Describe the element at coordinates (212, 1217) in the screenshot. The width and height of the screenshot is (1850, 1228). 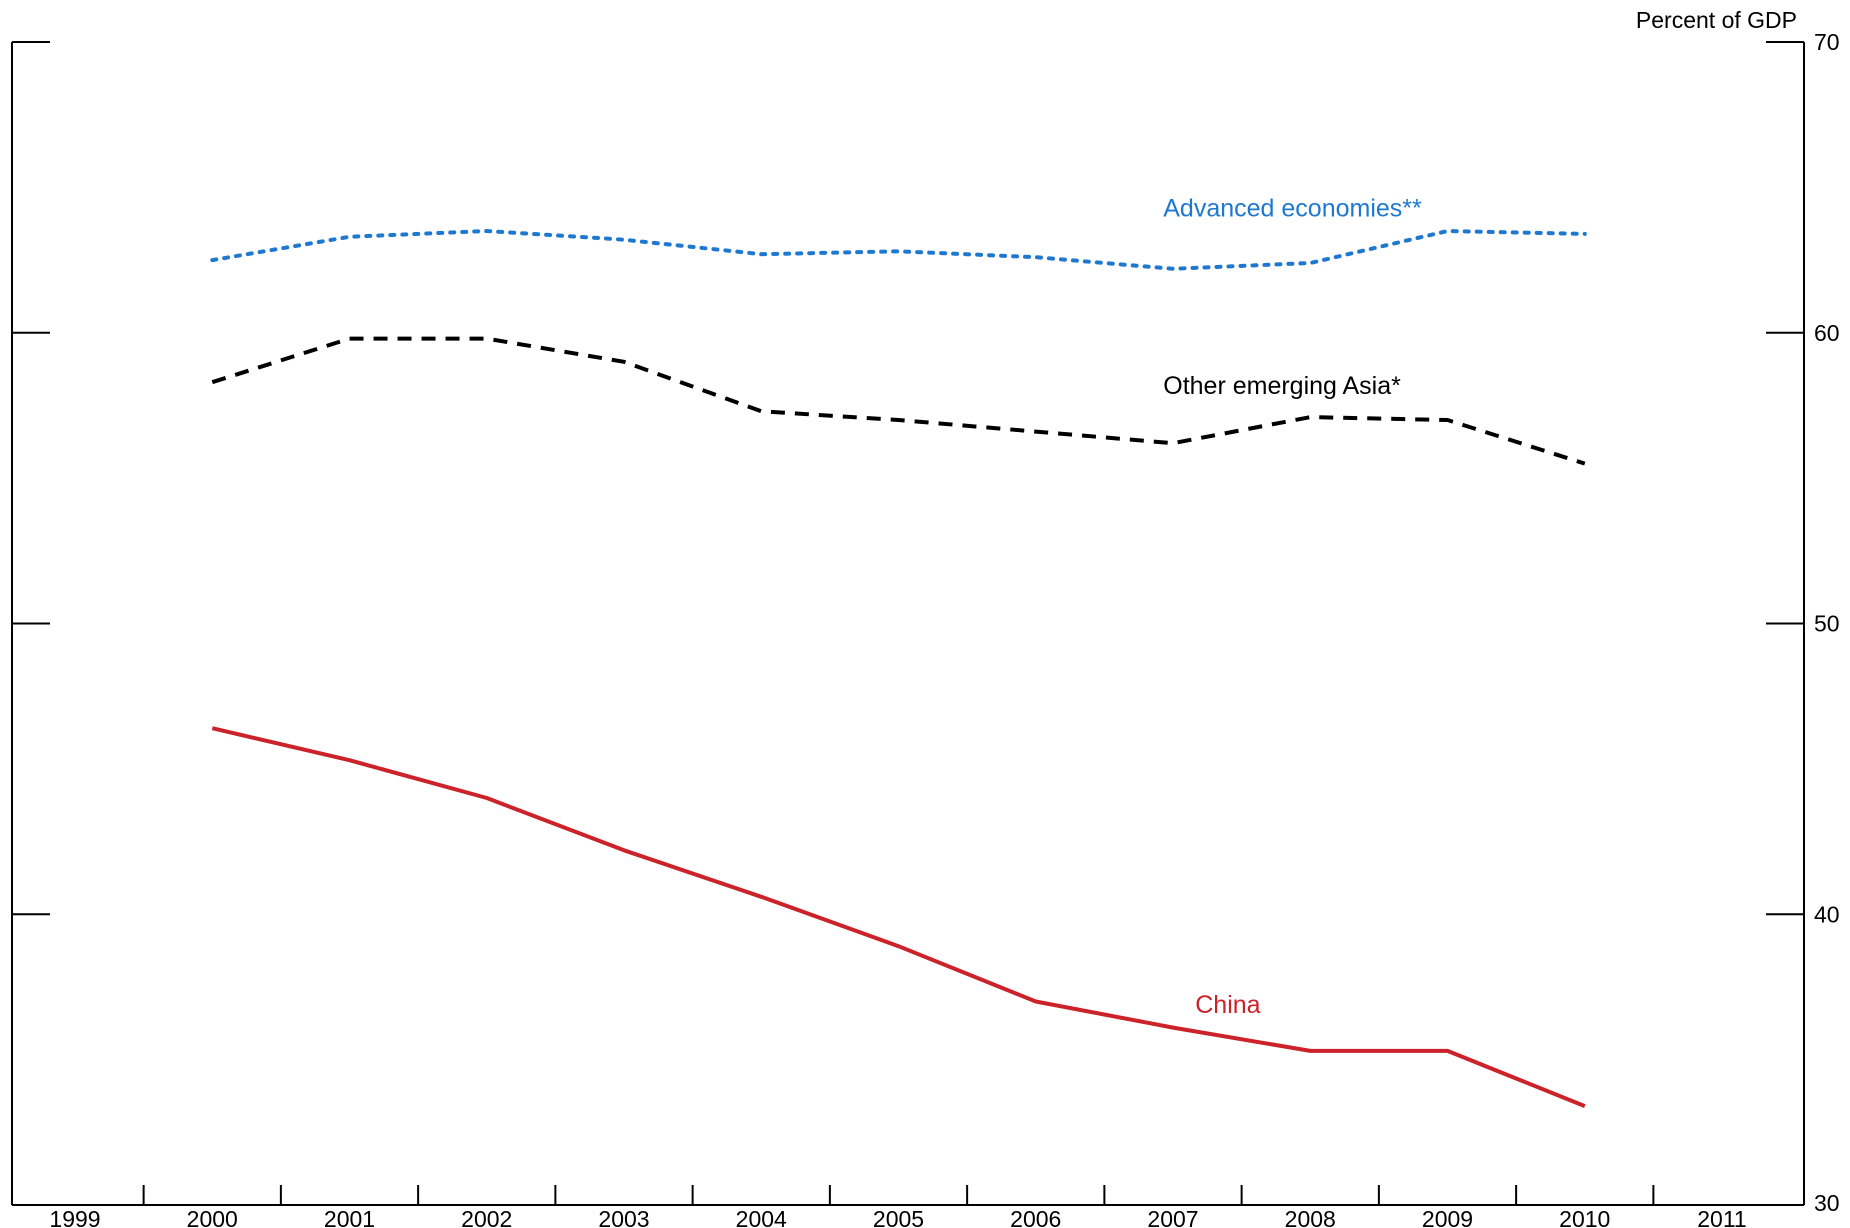
I see `x-tick-label: 2000` at that location.